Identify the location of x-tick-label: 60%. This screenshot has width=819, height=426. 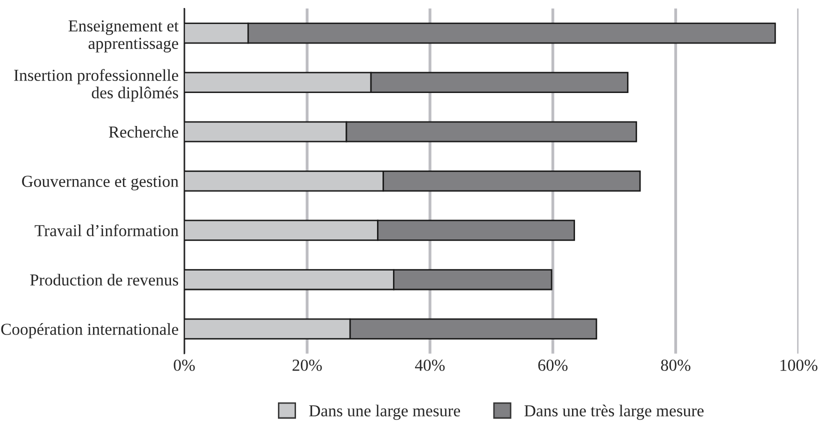
(553, 365).